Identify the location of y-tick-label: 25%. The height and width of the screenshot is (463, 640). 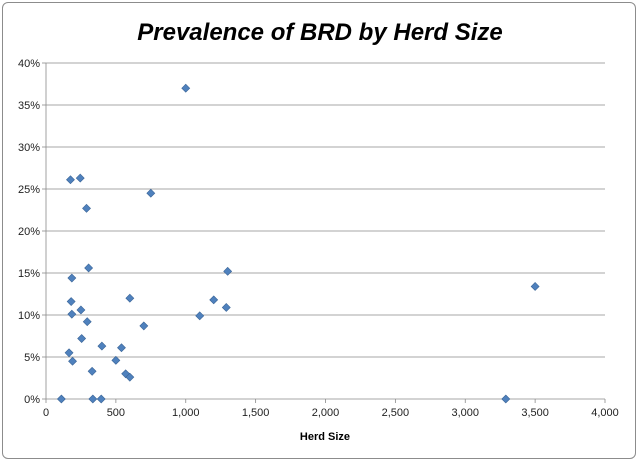
(29, 190).